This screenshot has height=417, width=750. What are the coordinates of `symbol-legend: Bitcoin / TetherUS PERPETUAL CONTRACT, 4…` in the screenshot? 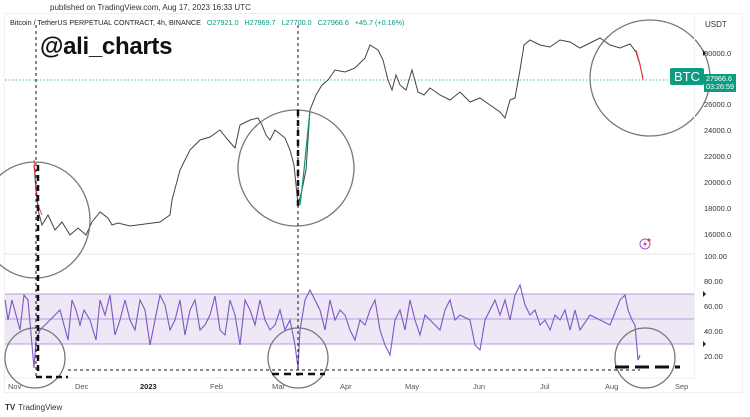 It's located at (207, 22).